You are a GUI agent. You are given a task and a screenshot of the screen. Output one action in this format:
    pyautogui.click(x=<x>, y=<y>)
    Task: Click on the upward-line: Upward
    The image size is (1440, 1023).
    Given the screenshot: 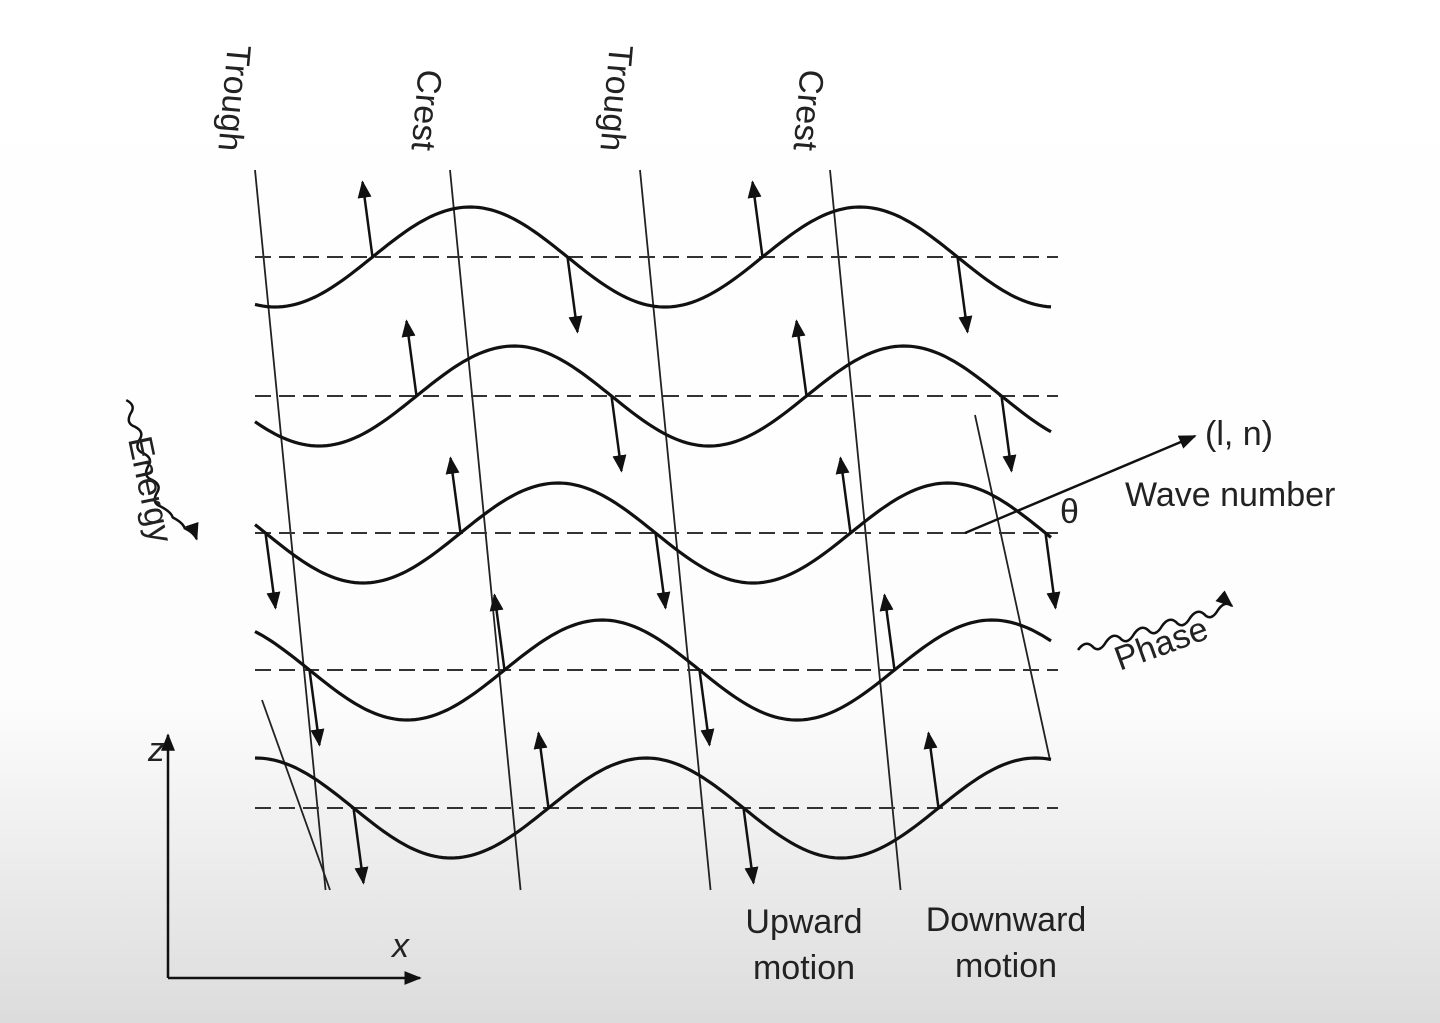 What is the action you would take?
    pyautogui.click(x=803, y=922)
    